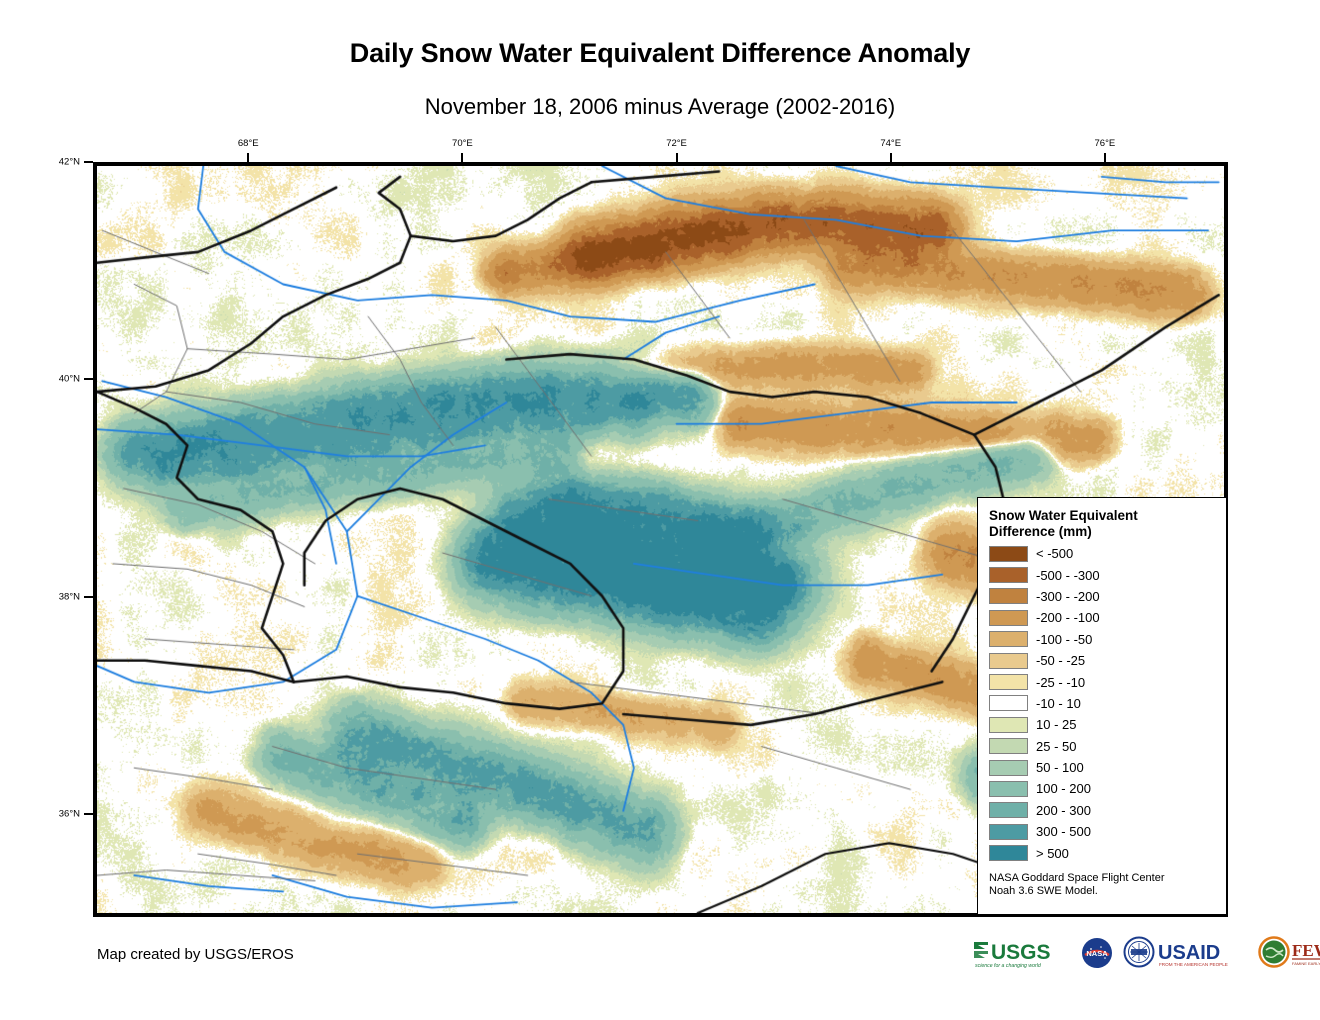 The width and height of the screenshot is (1320, 1020). What do you see at coordinates (1107, 617) in the screenshot?
I see `legend-row-3: -200 - -100` at bounding box center [1107, 617].